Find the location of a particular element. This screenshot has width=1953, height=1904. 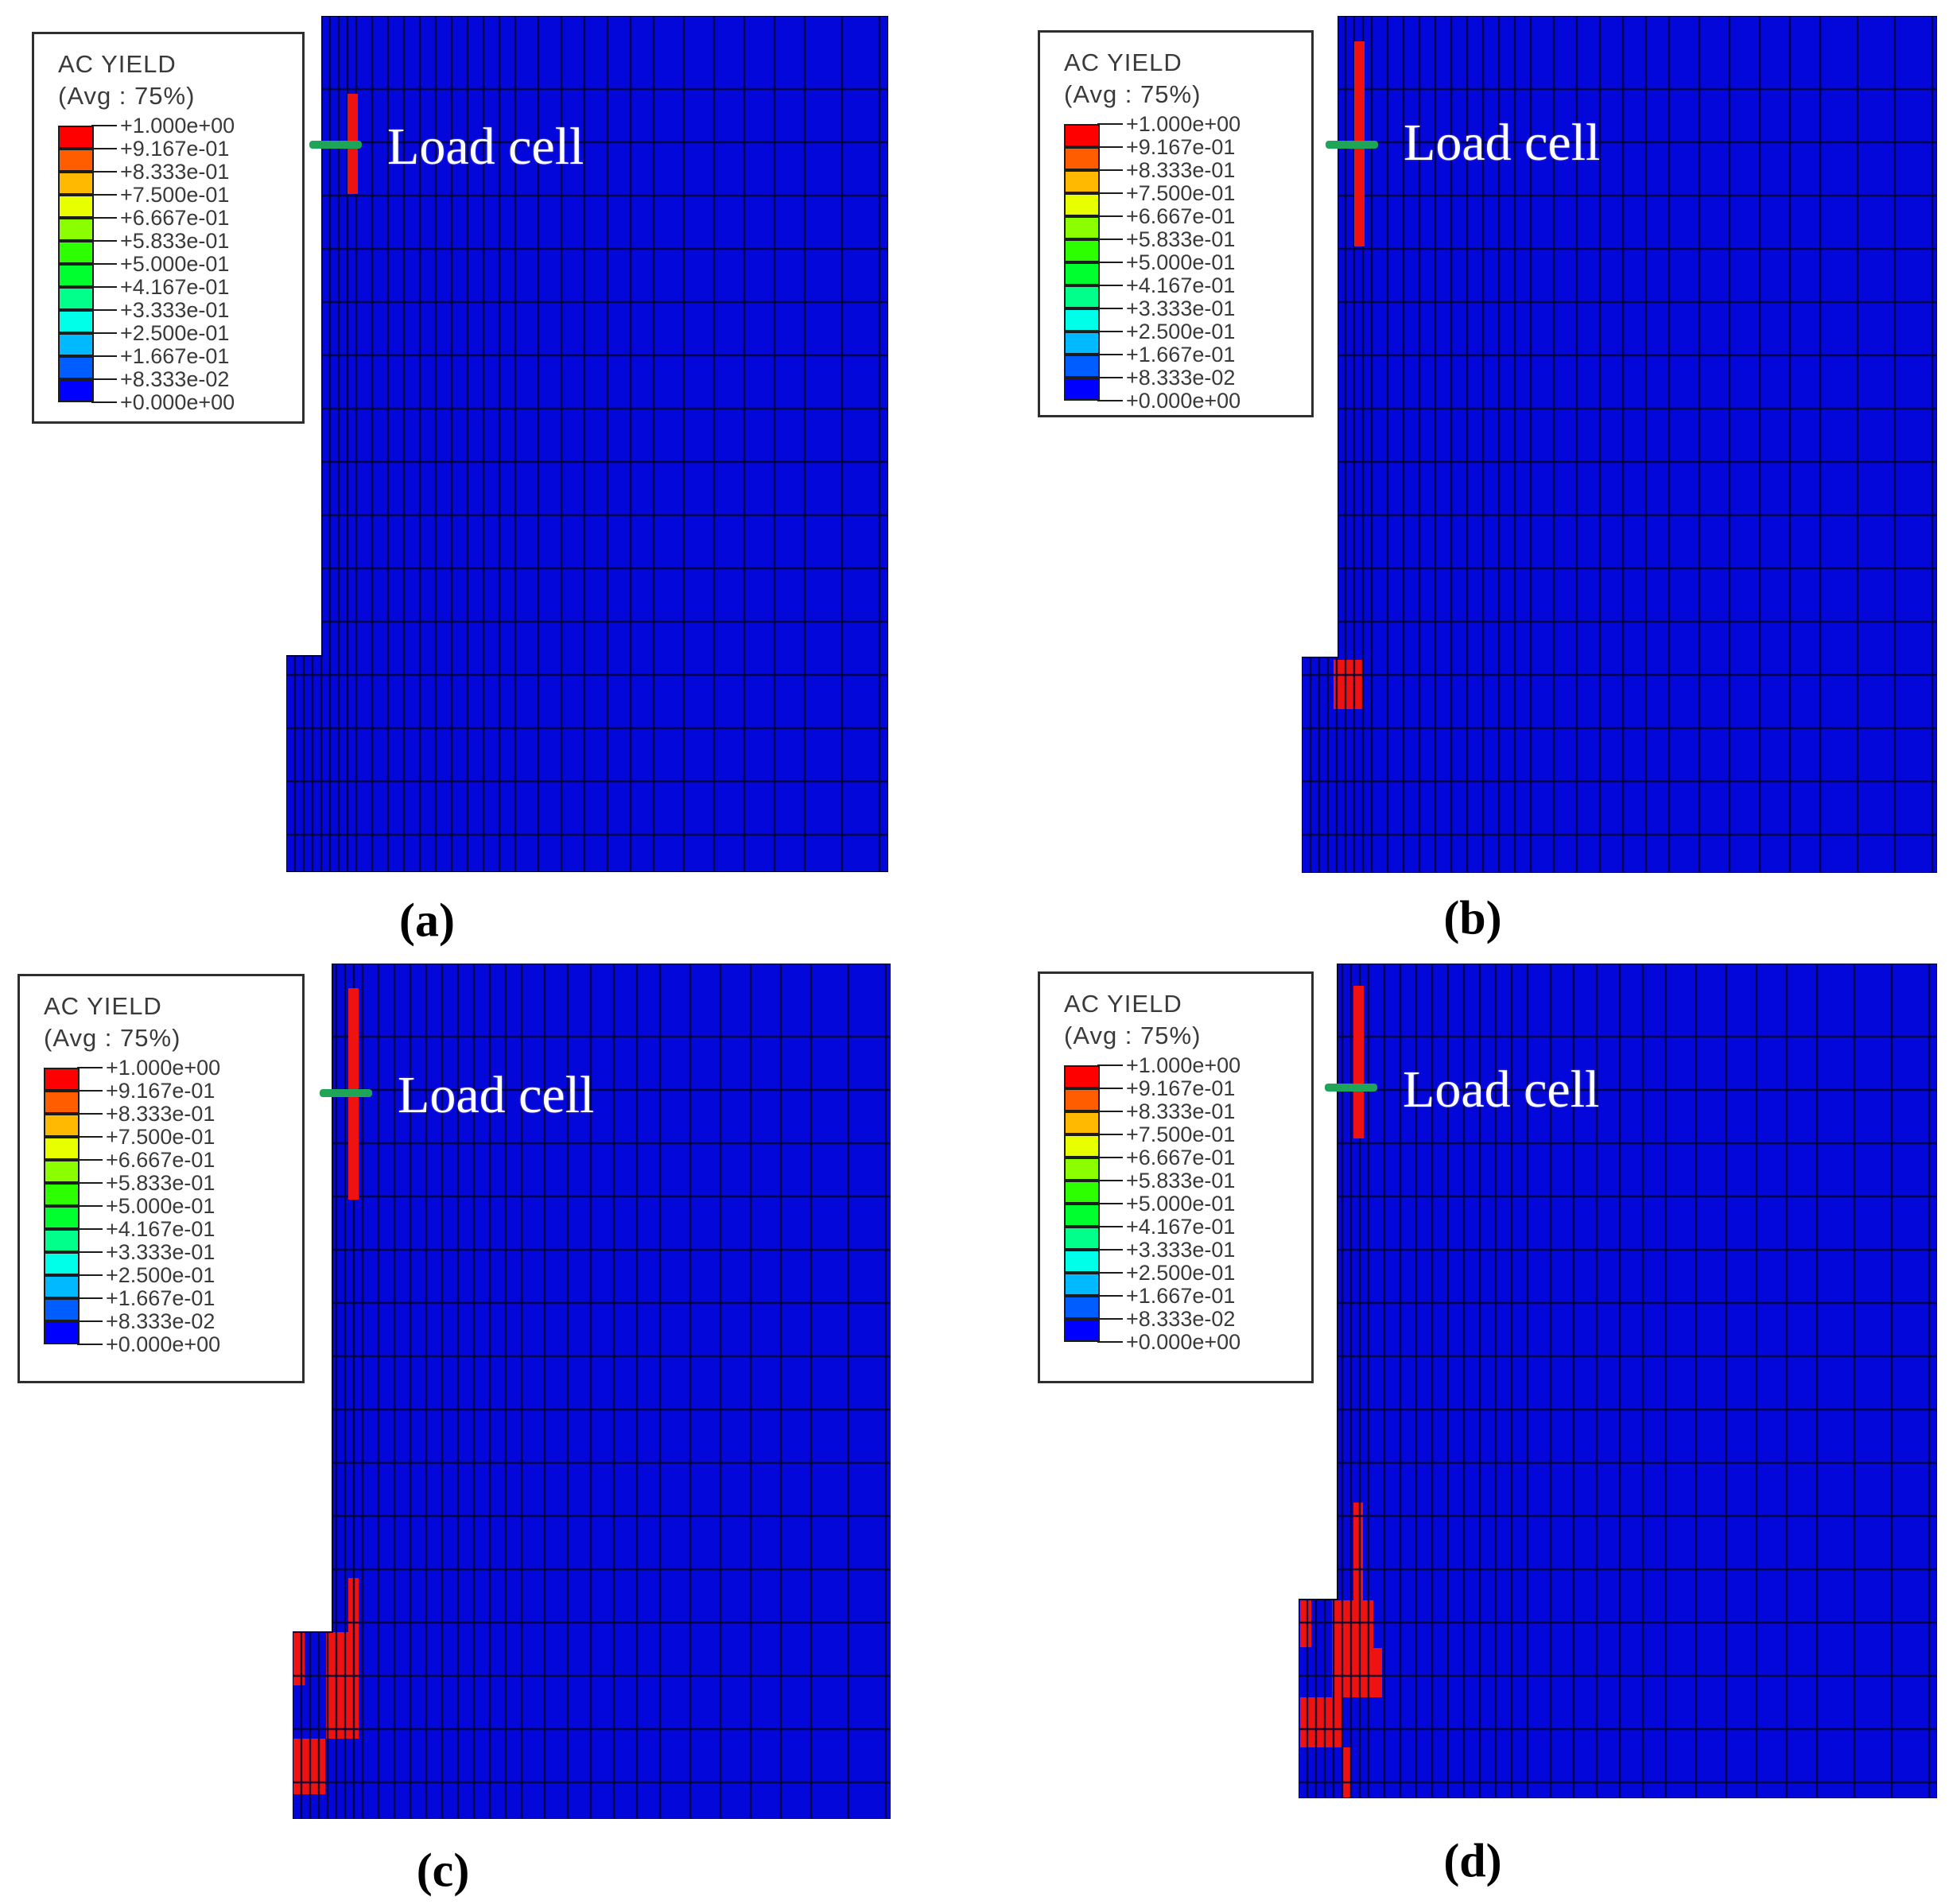

legend-tick-label: +9.167e-01 is located at coordinates (1181, 1088).